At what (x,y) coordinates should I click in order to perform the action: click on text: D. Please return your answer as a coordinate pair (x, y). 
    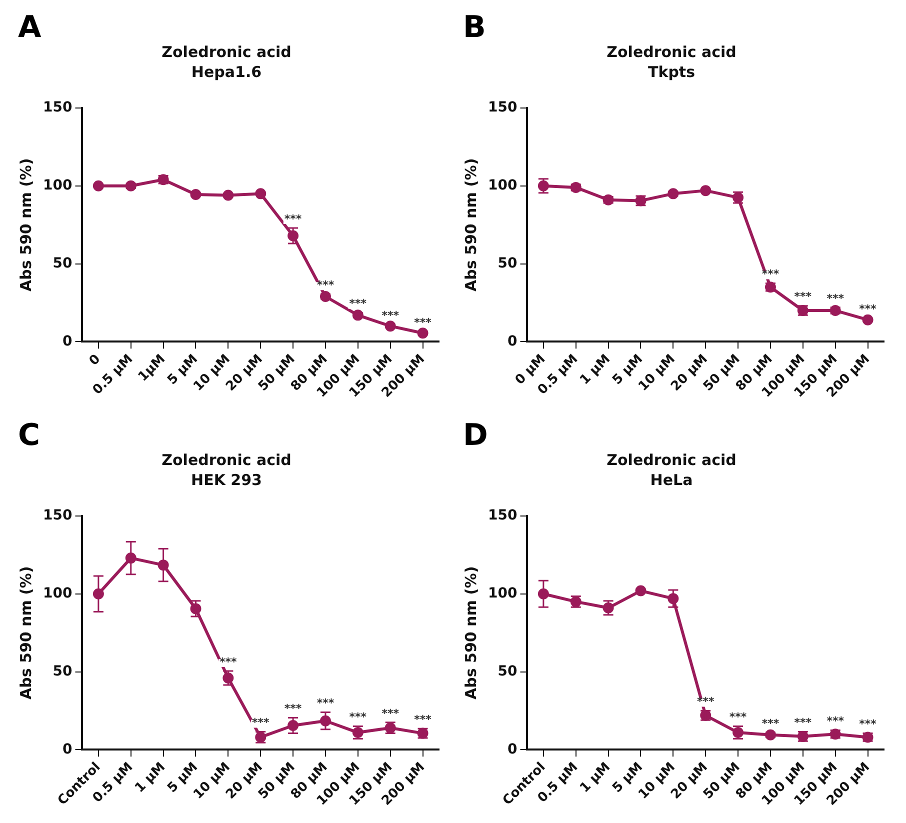
    Looking at the image, I should click on (475, 435).